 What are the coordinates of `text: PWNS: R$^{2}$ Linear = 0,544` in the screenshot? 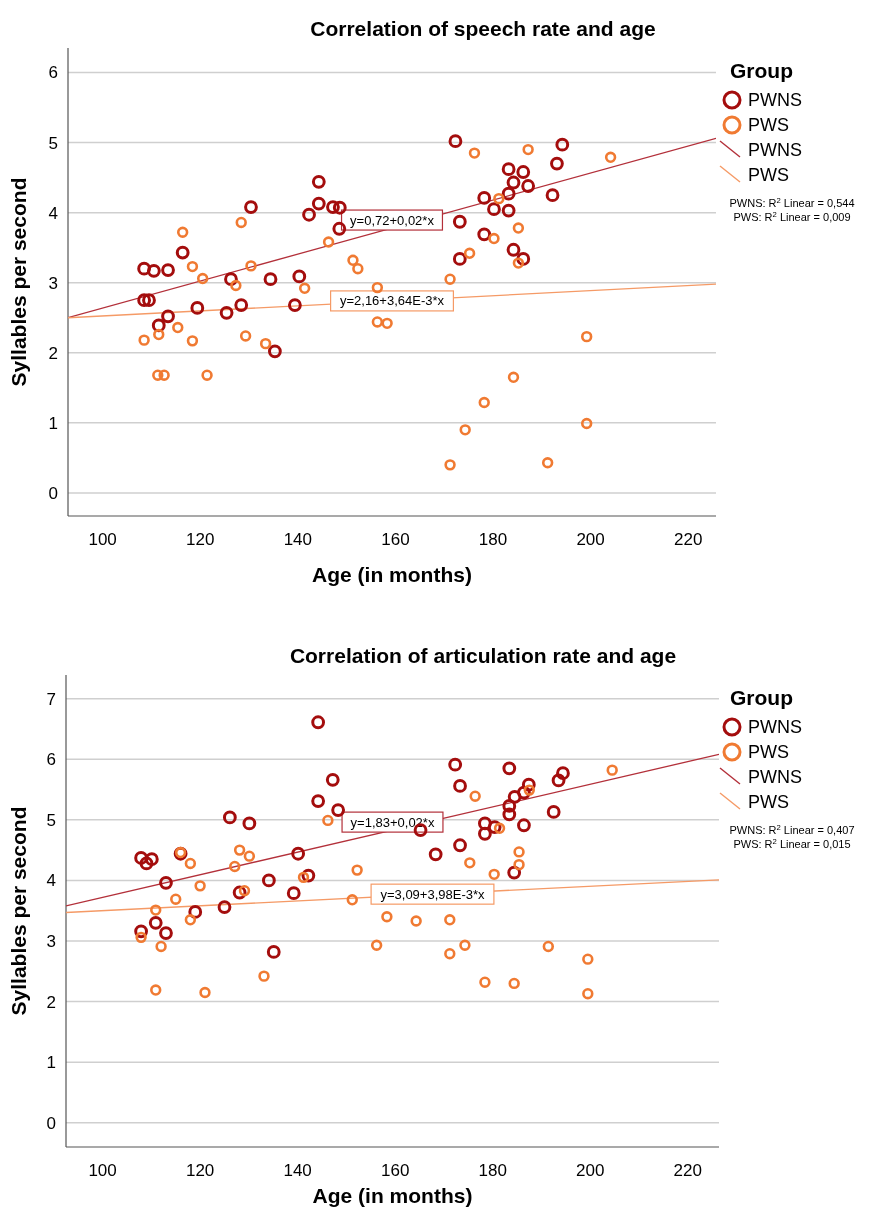 It's located at (792, 202).